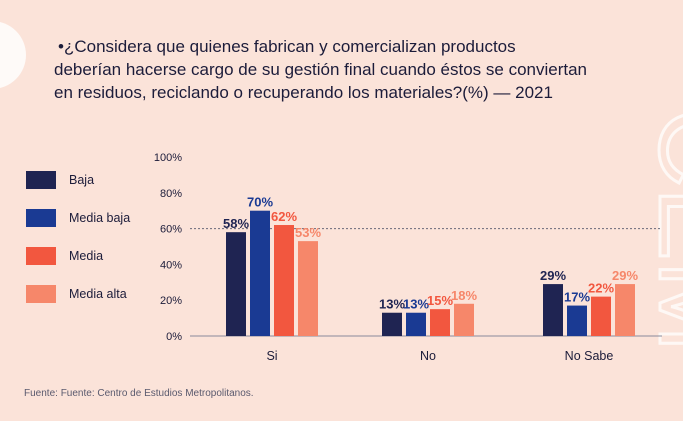  I want to click on data-label: 53%, so click(308, 232).